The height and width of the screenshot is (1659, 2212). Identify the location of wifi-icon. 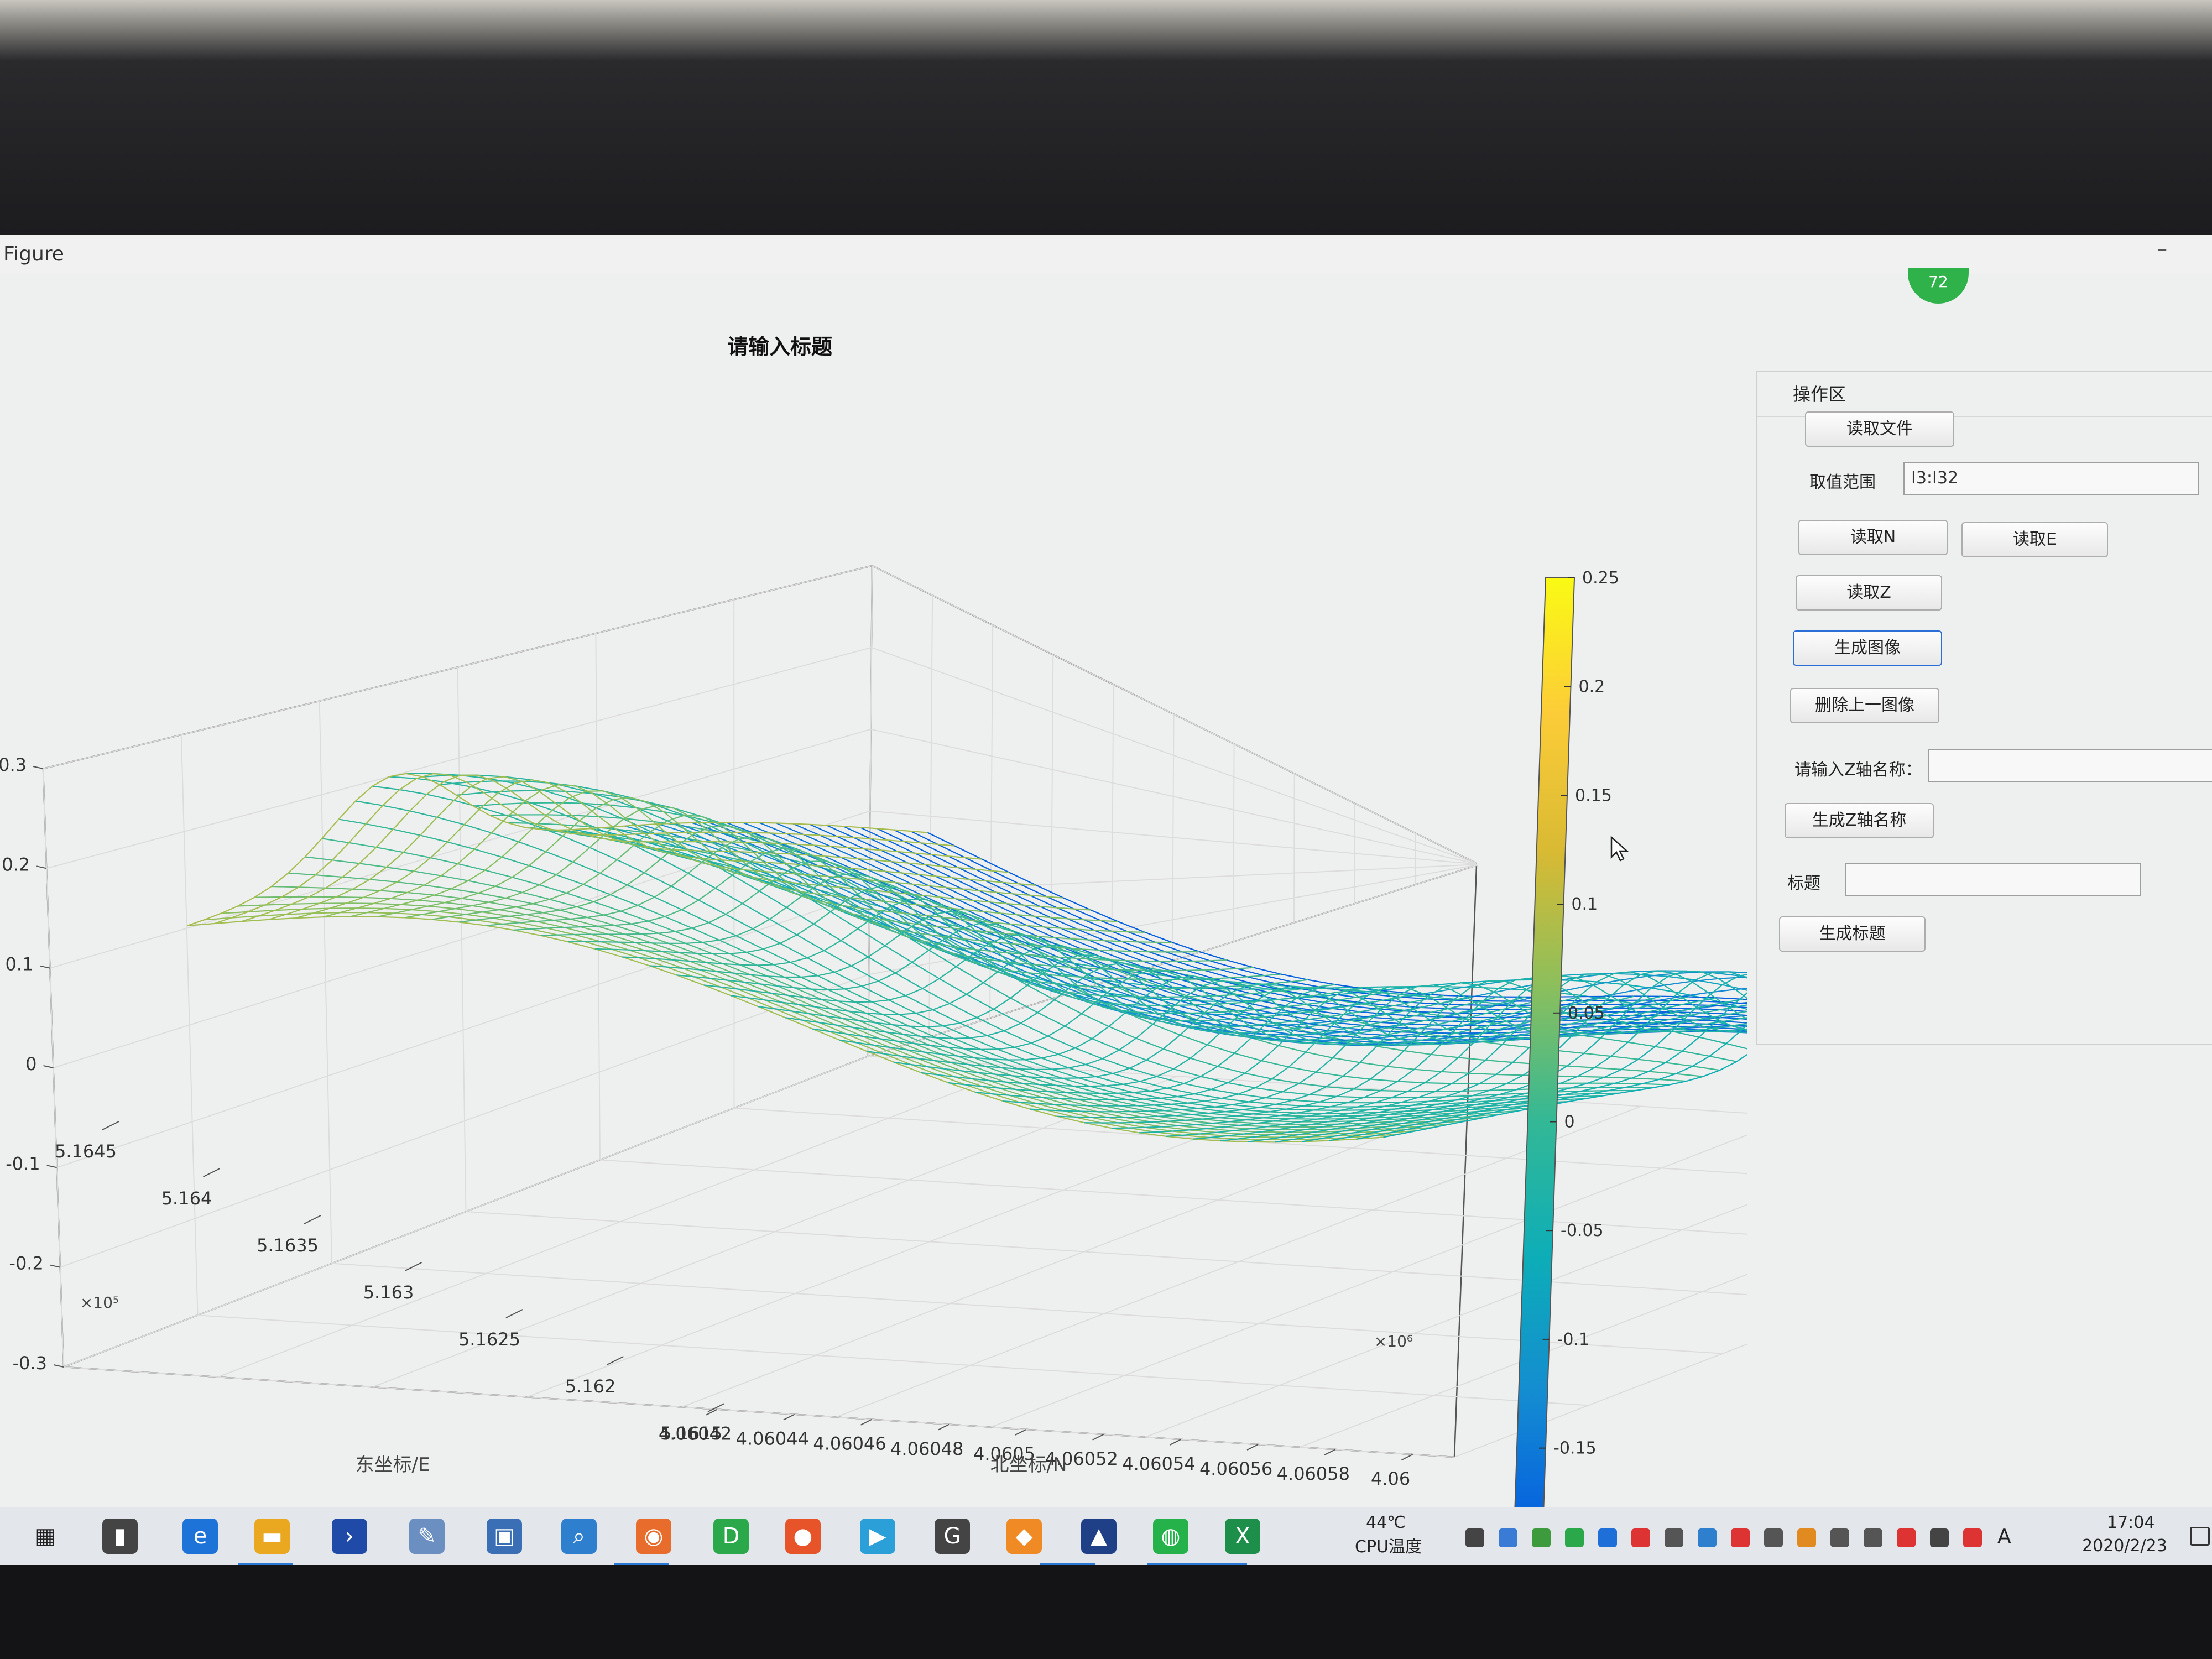
(1873, 1537).